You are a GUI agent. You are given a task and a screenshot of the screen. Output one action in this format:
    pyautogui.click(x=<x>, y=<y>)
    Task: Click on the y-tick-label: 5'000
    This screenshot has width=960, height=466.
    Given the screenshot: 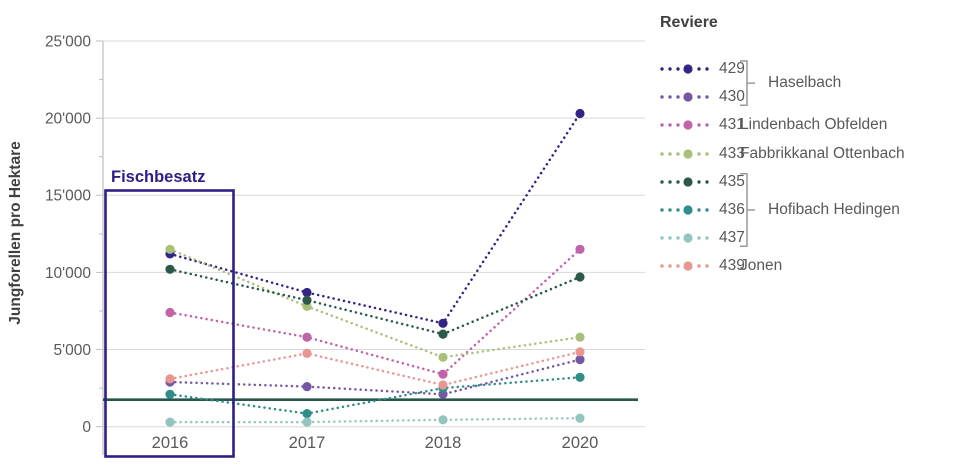 What is the action you would take?
    pyautogui.click(x=73, y=350)
    